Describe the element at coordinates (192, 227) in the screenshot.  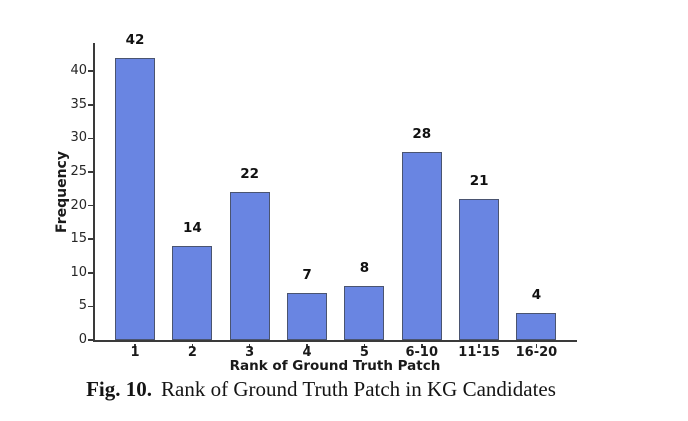
I see `bar-value-label: 14` at that location.